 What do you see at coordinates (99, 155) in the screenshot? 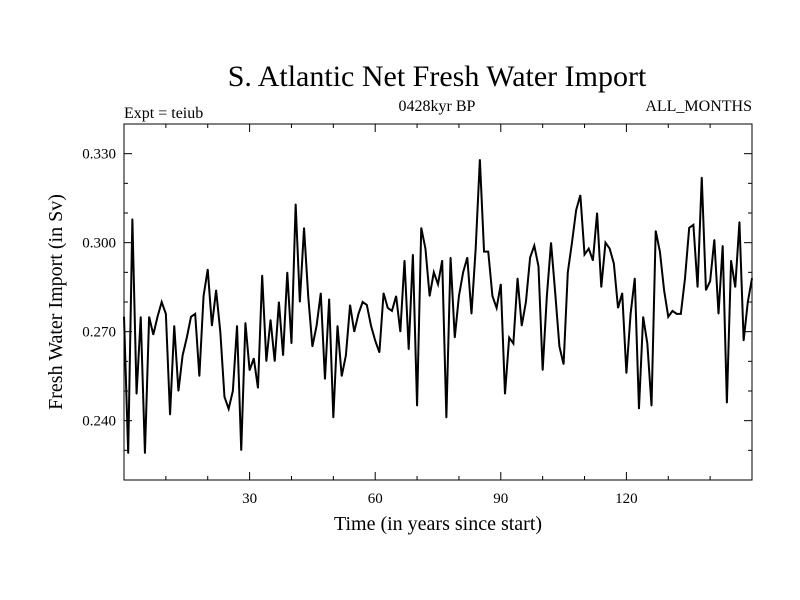
I see `y-tick-label: 0.330` at bounding box center [99, 155].